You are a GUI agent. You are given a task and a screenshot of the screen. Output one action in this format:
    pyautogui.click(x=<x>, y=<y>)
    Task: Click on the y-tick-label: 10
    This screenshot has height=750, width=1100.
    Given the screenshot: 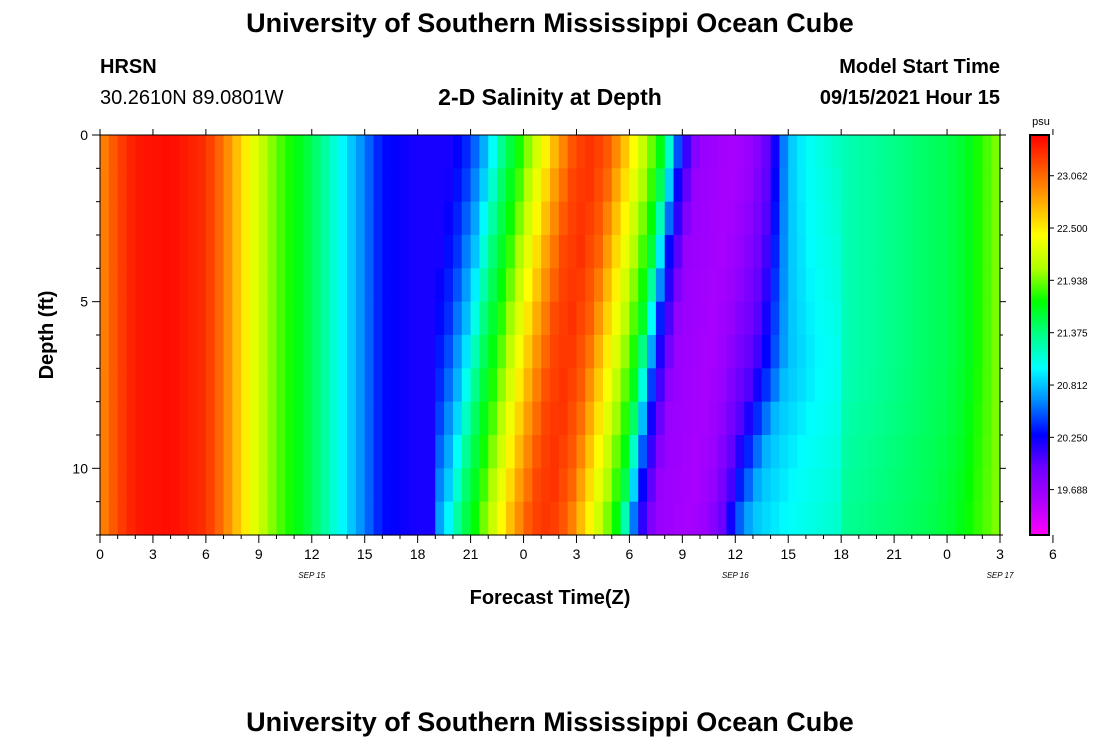 What is the action you would take?
    pyautogui.click(x=80, y=468)
    